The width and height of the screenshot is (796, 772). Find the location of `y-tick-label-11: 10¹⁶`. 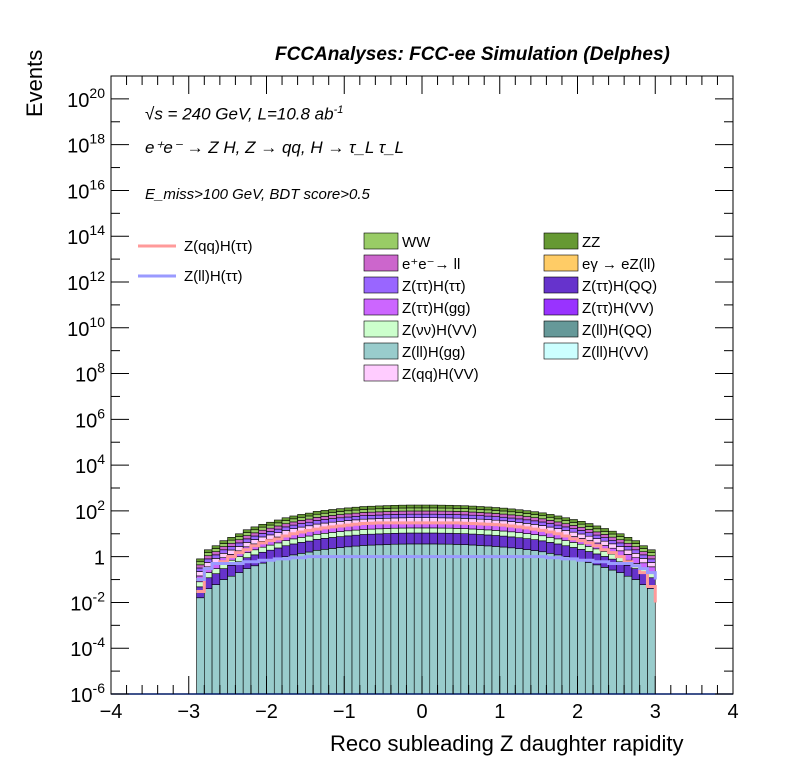

y-tick-label-11: 10¹⁶ is located at coordinates (86, 189).